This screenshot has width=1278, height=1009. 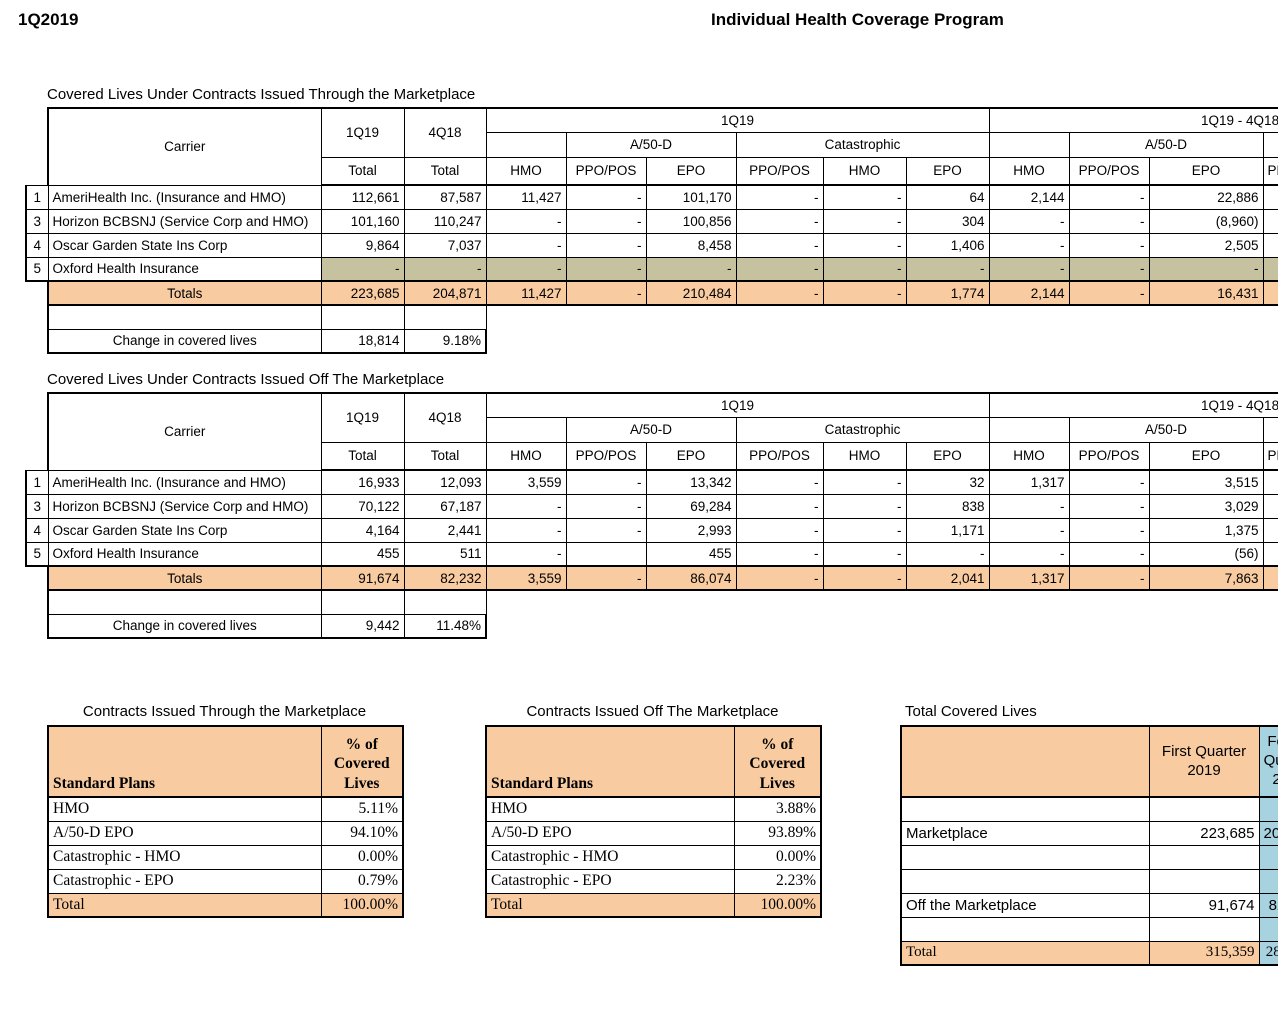 What do you see at coordinates (653, 833) in the screenshot?
I see `table-row: A/50-D EPO 93.89%` at bounding box center [653, 833].